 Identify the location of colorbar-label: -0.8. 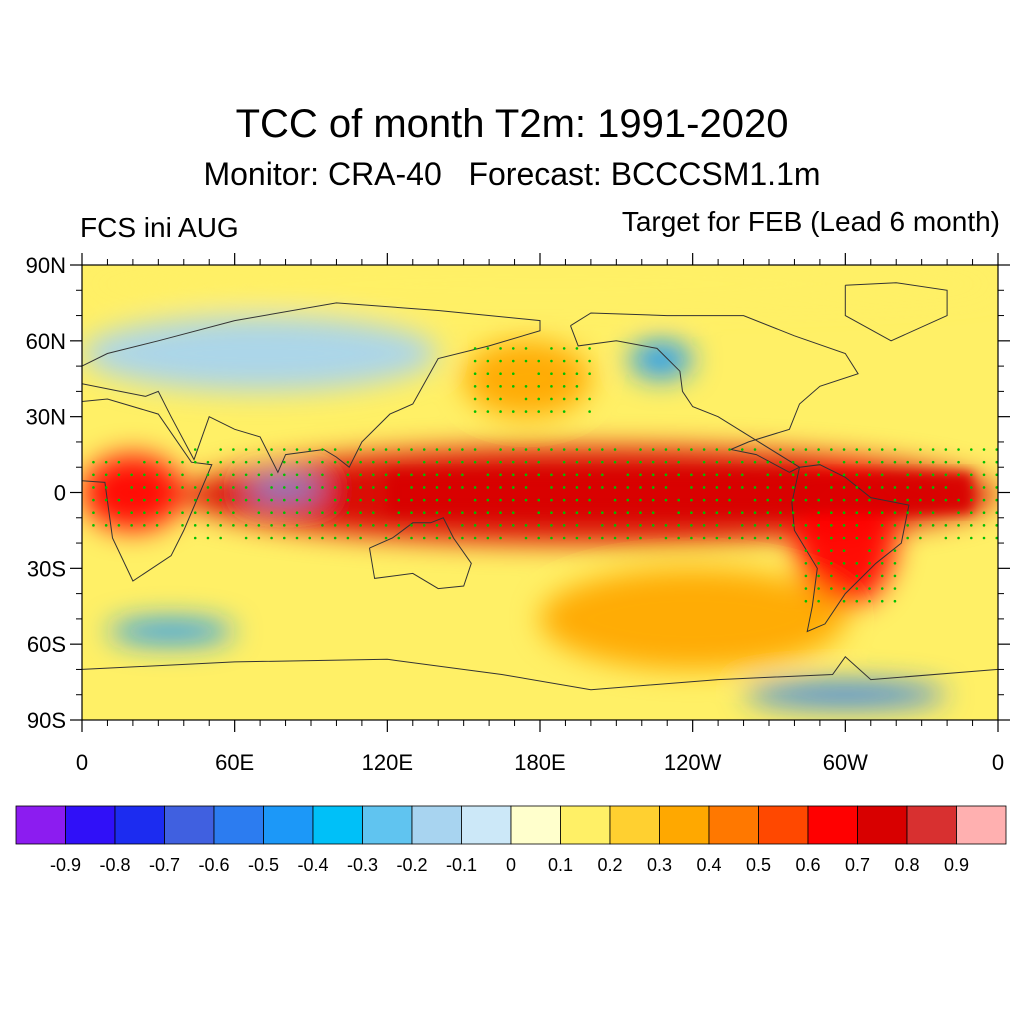
(114, 865).